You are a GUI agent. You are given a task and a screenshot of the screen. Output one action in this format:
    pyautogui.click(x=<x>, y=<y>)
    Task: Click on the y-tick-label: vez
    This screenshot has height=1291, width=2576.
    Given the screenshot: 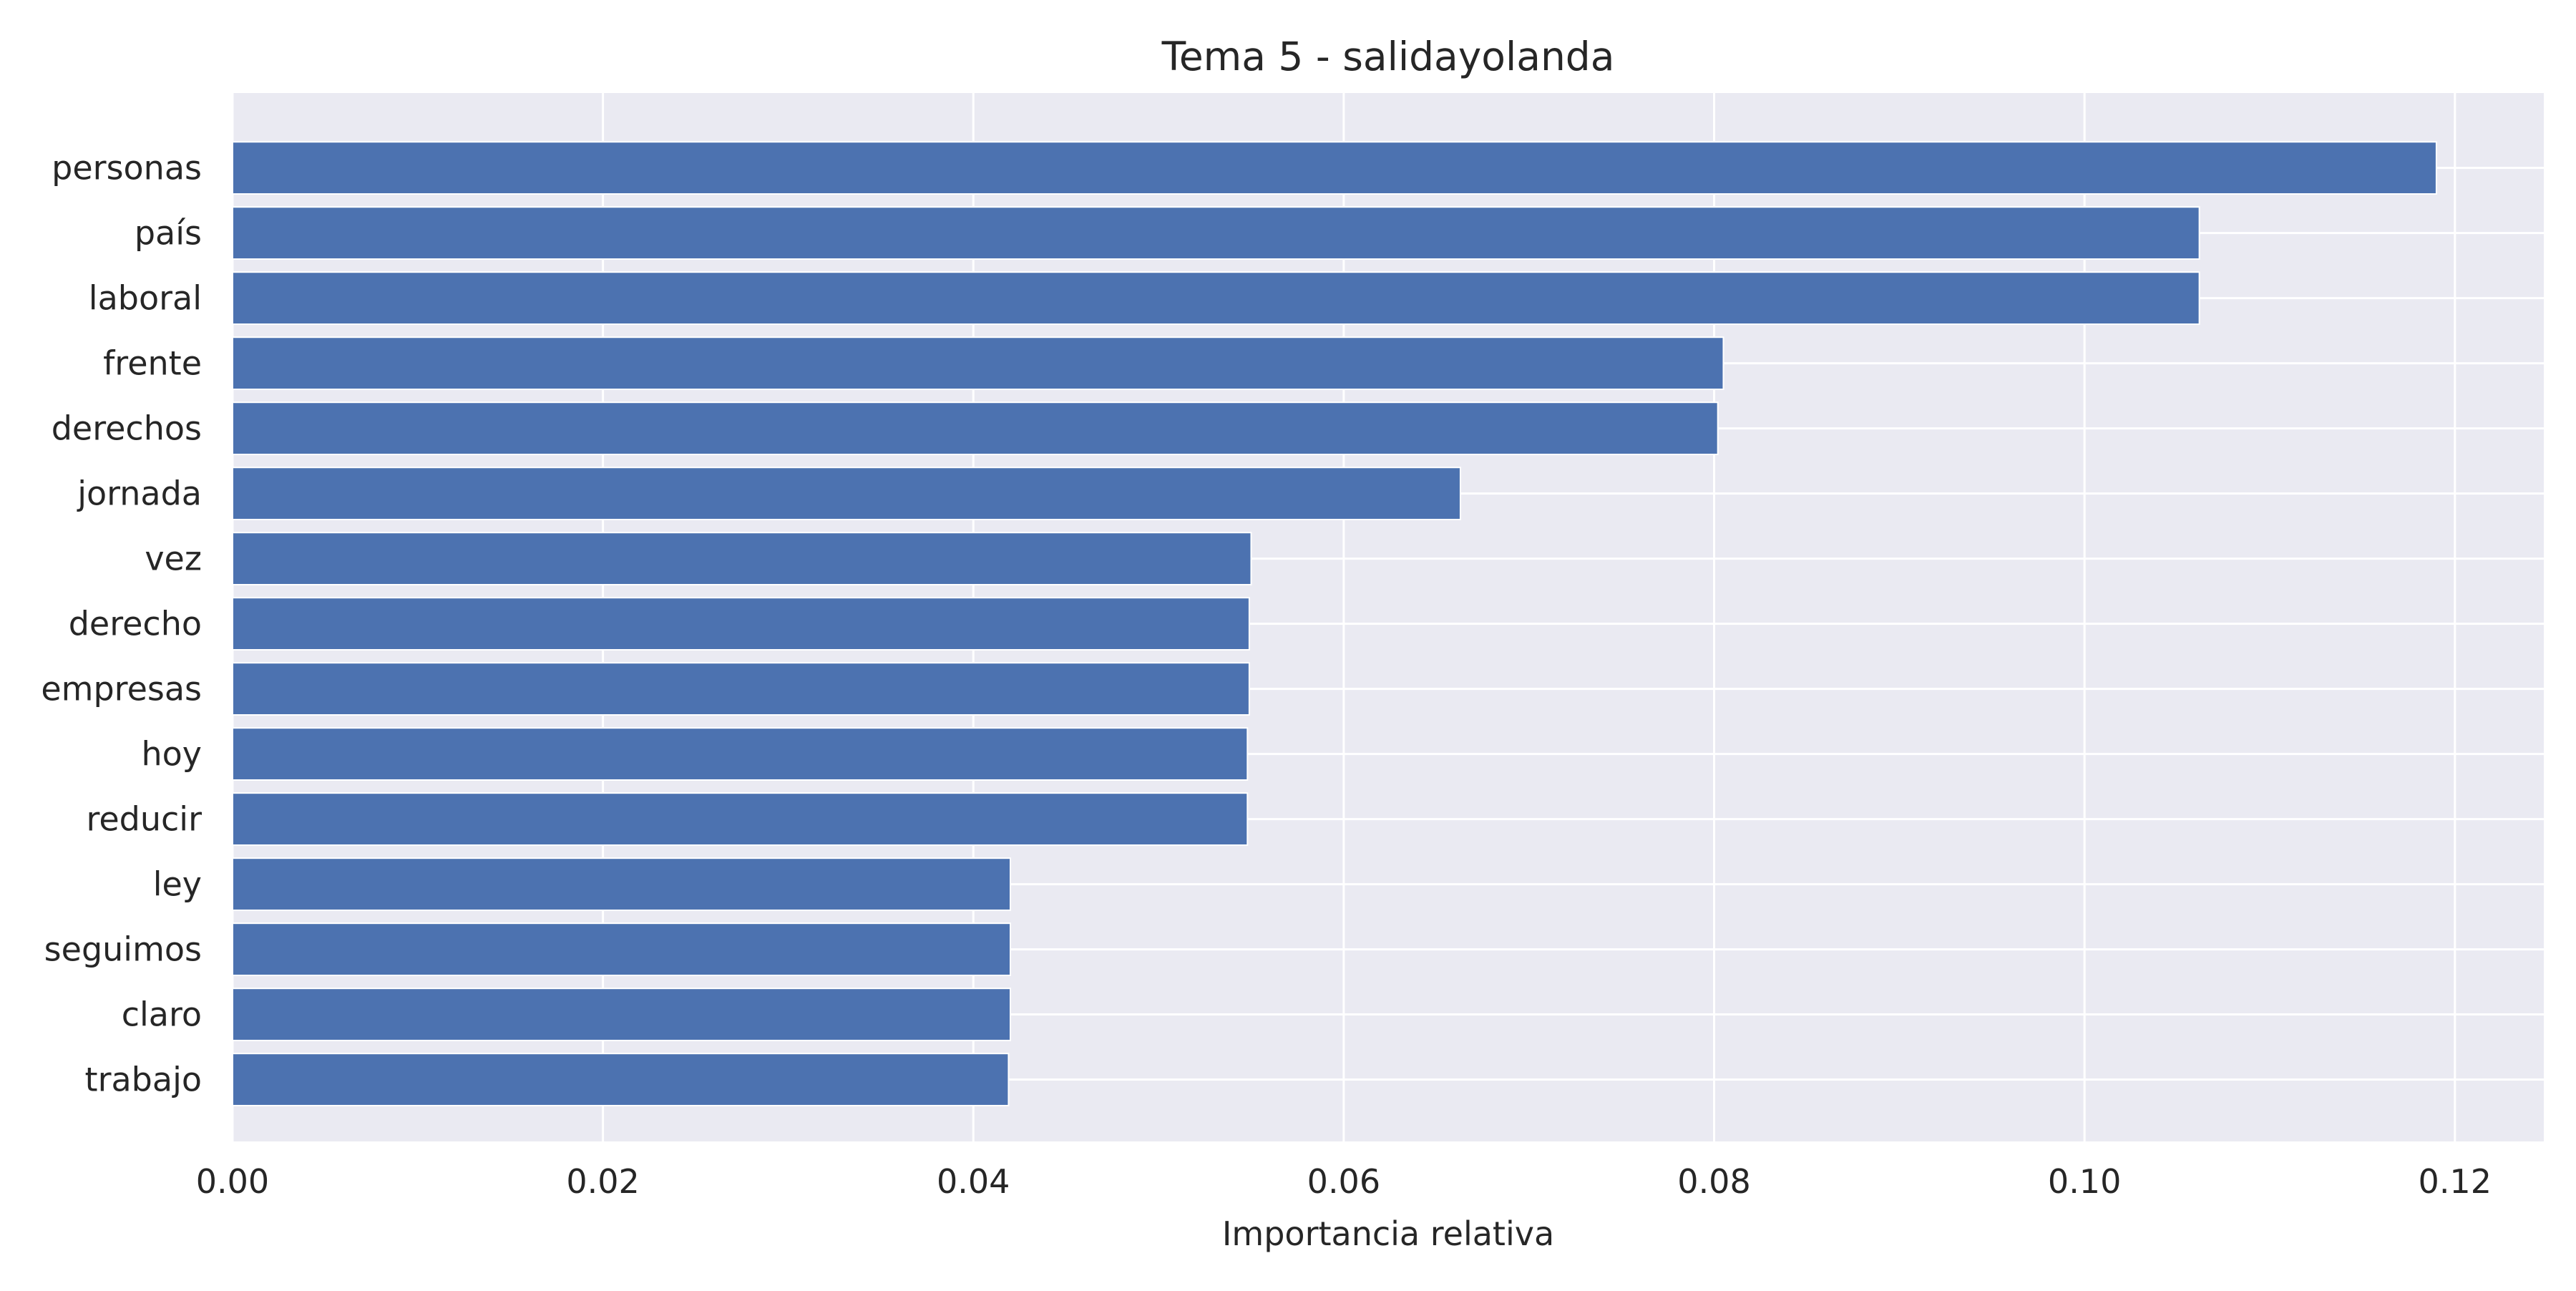 What is the action you would take?
    pyautogui.click(x=173, y=559)
    